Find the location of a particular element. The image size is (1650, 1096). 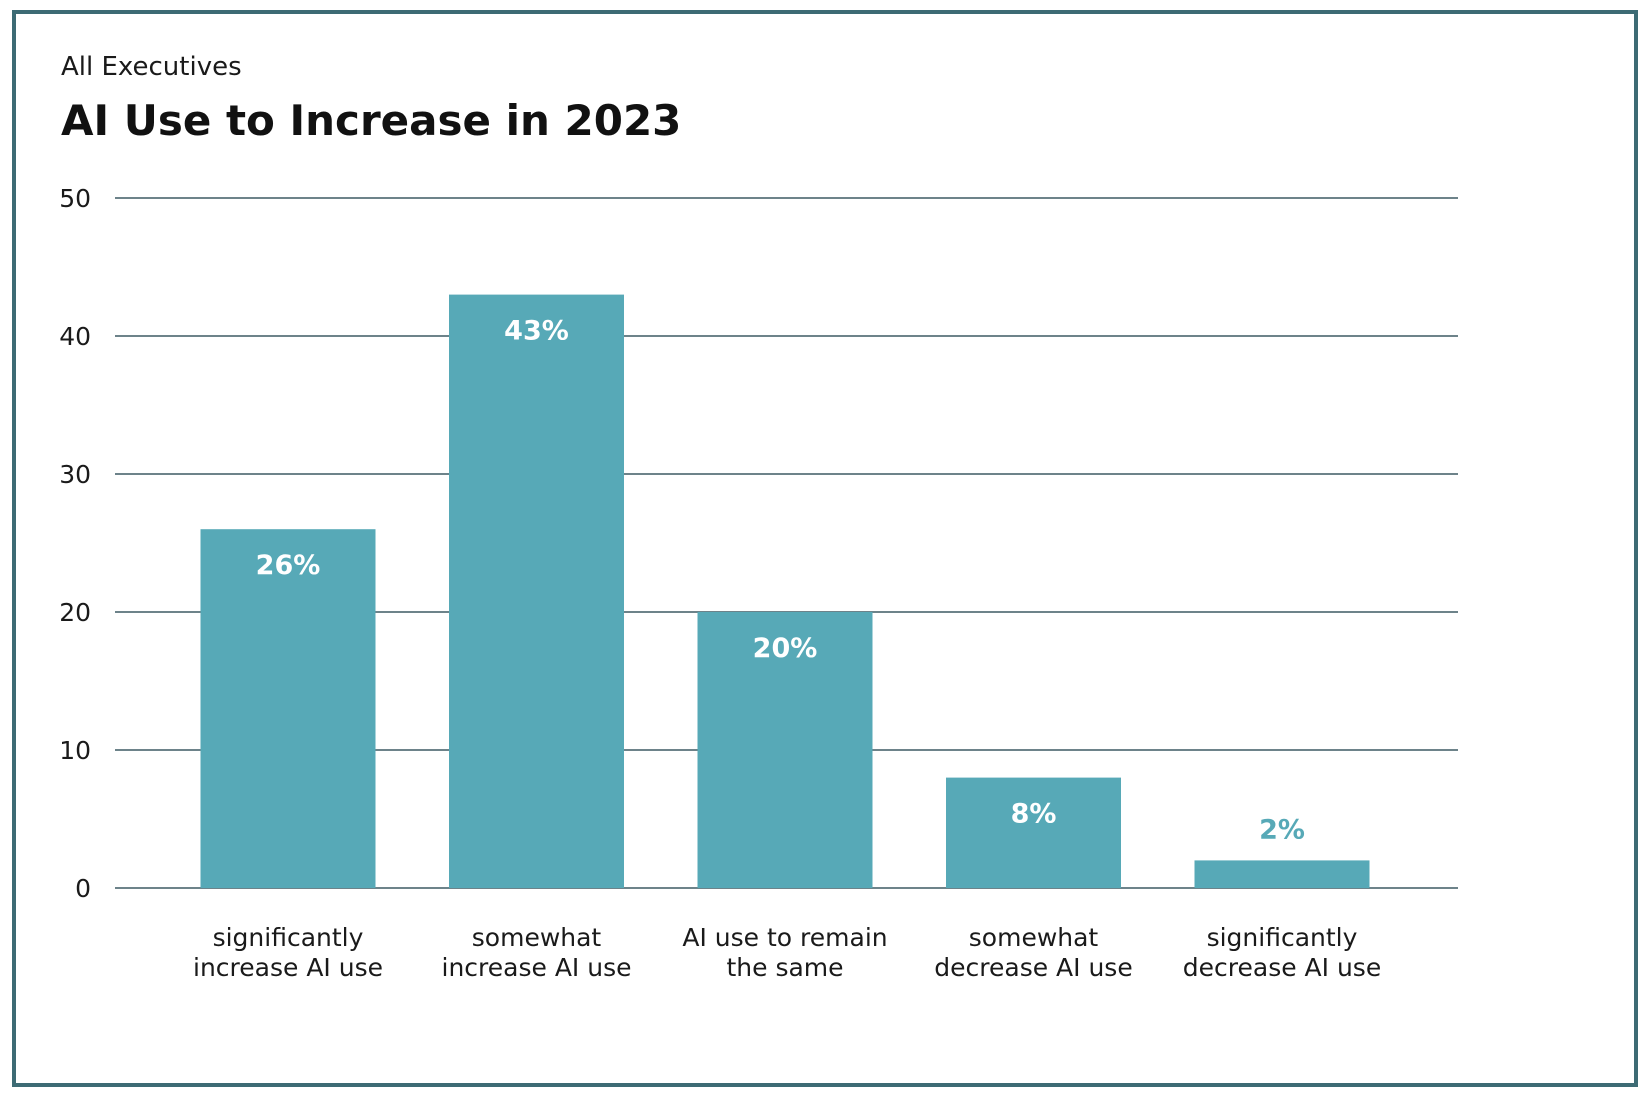

x-tick-label: AI use to remain is located at coordinates (784, 937).